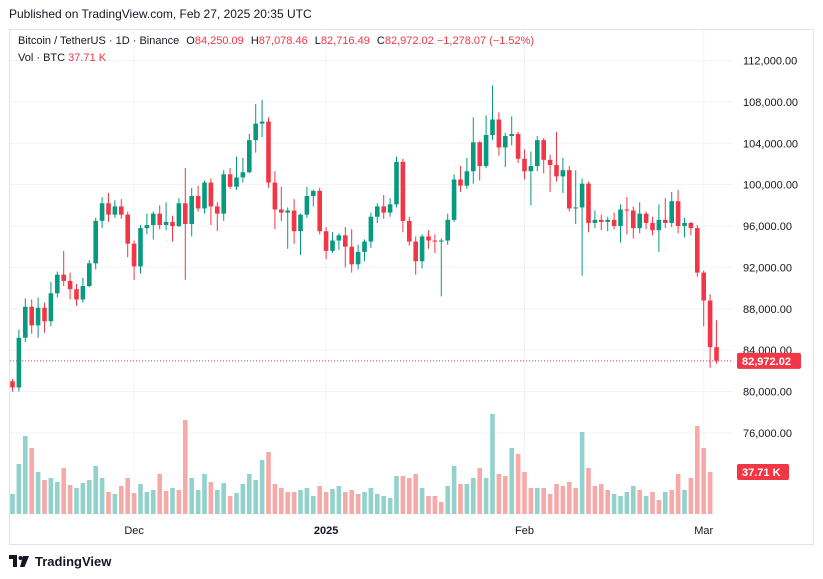  Describe the element at coordinates (770, 62) in the screenshot. I see `price-tick-label: 112,000.00` at that location.